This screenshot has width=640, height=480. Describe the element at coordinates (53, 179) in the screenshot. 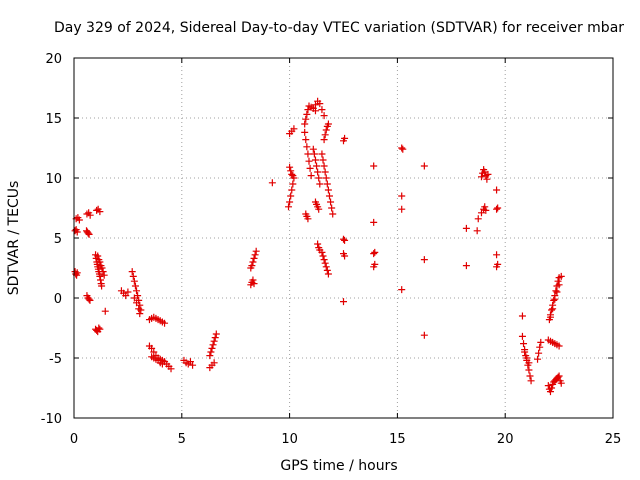

I see `y-tick-label: 10` at that location.